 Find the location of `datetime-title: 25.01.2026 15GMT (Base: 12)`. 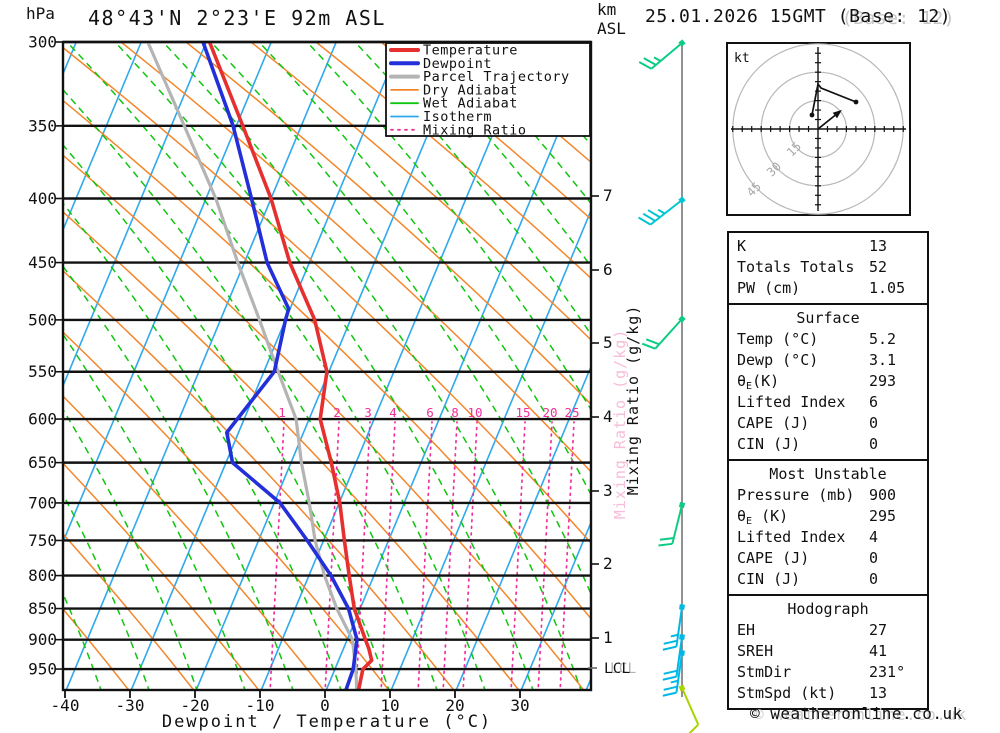

datetime-title: 25.01.2026 15GMT (Base: 12) is located at coordinates (798, 16).